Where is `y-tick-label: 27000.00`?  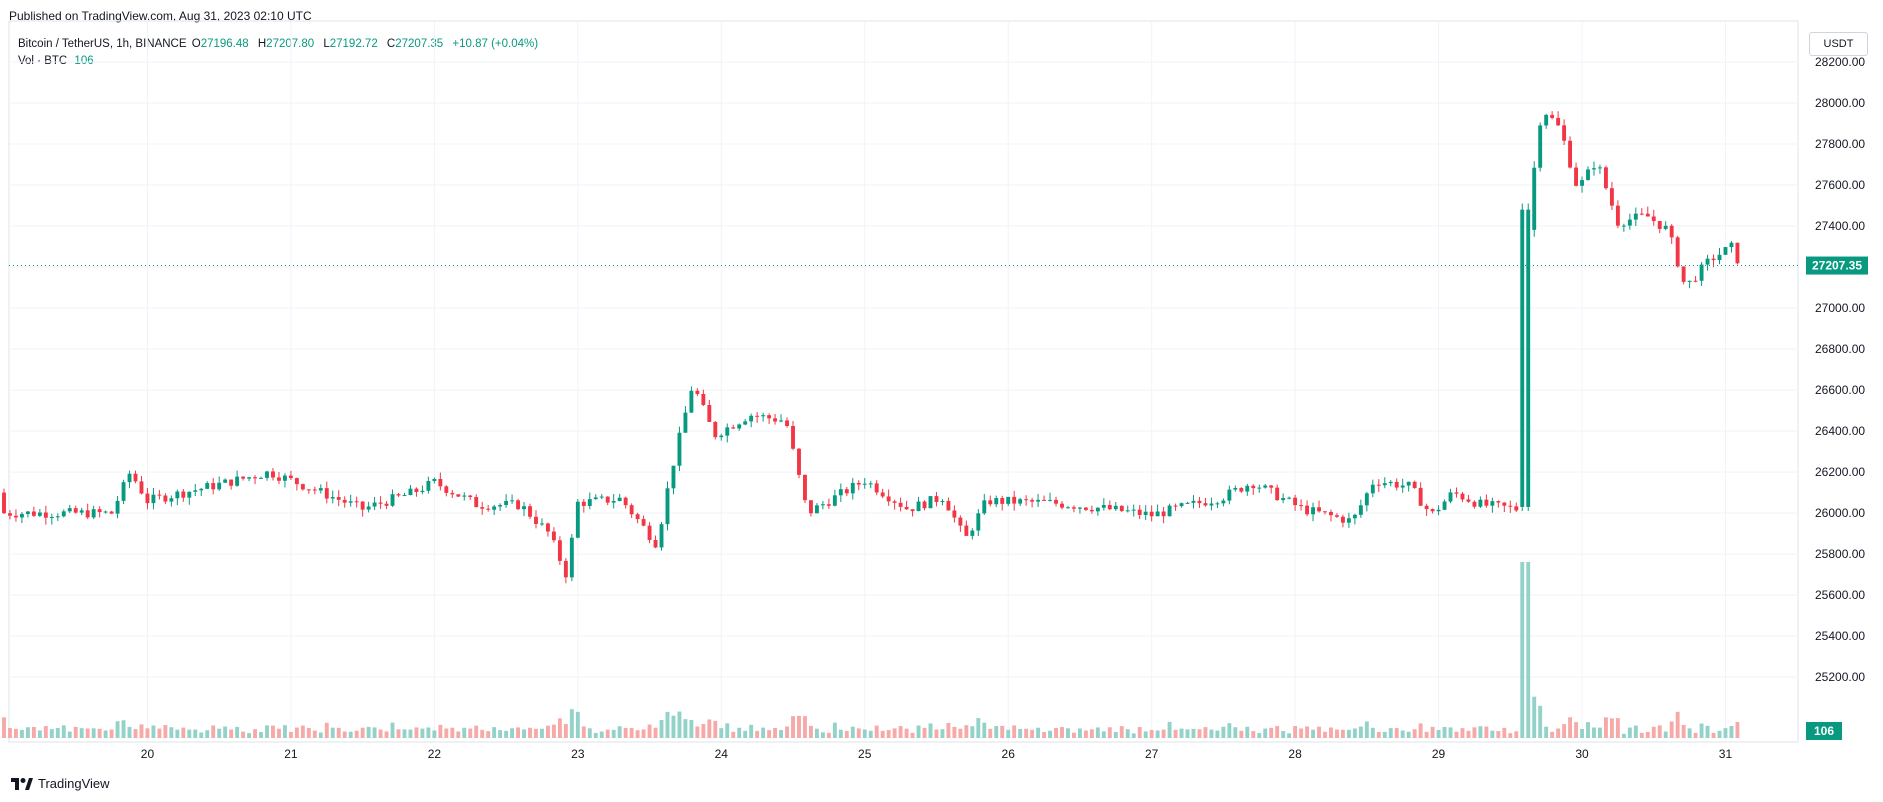 y-tick-label: 27000.00 is located at coordinates (1840, 308).